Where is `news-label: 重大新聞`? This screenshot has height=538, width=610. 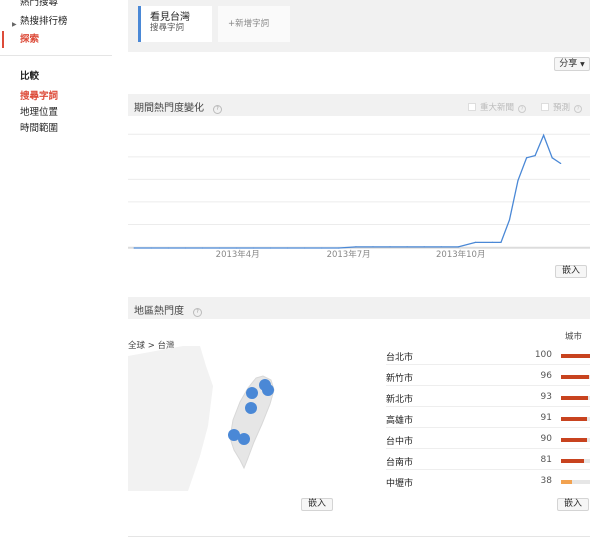
news-label: 重大新聞 is located at coordinates (497, 108).